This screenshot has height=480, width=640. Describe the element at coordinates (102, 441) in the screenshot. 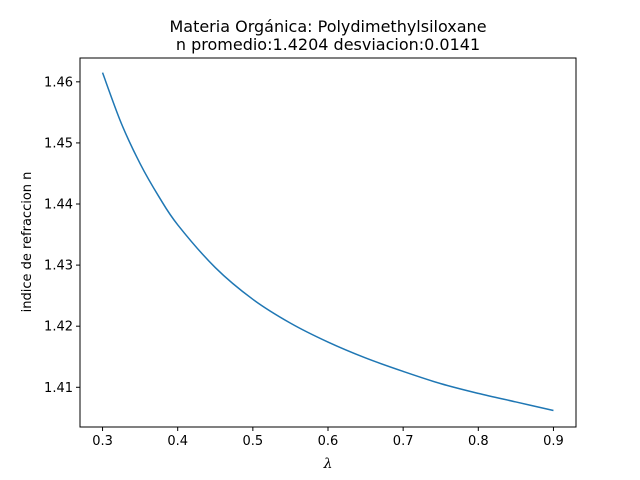

I see `x-tick-label: 0.3` at that location.